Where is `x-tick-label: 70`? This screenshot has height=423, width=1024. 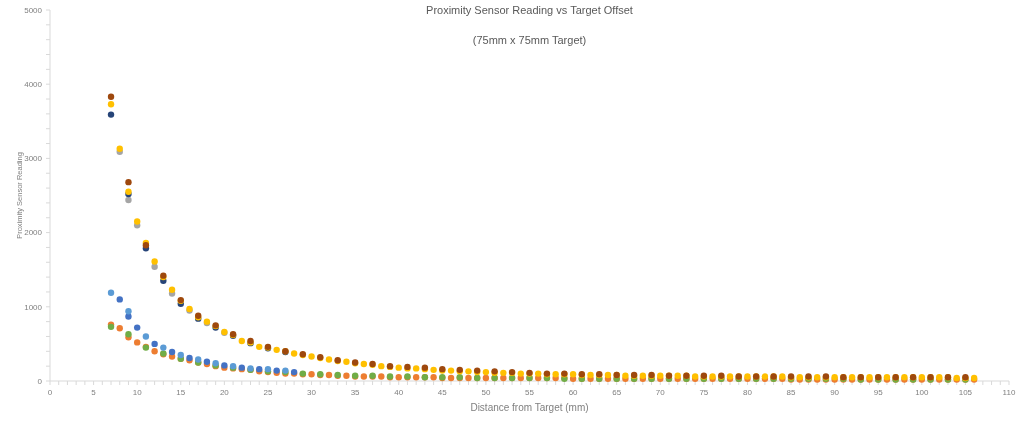 x-tick-label: 70 is located at coordinates (660, 392).